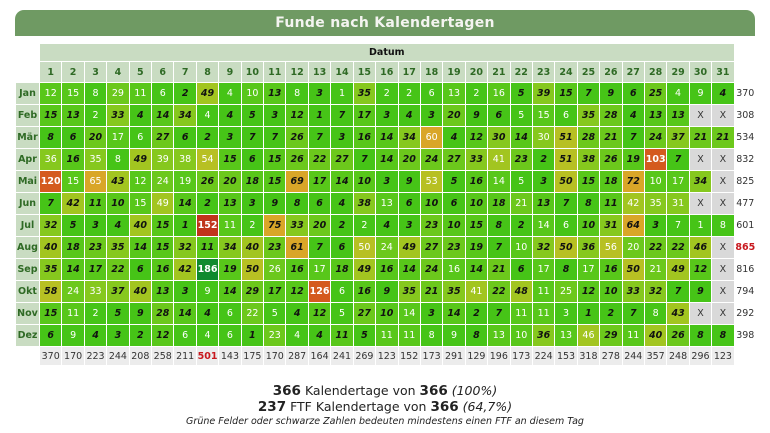  Describe the element at coordinates (444, 407) in the screenshot. I see `ftf-of: 366` at that location.